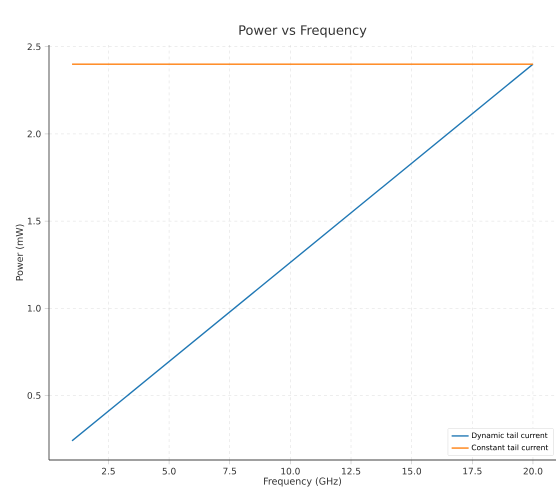  I want to click on x-tick-label: 17.5, so click(472, 471).